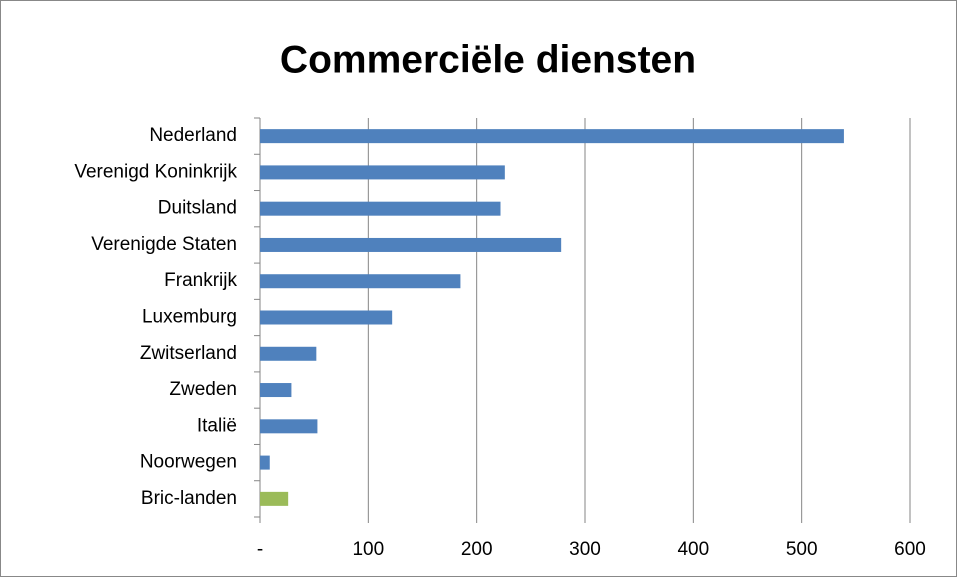 The width and height of the screenshot is (957, 577). I want to click on x-tick-label: 400, so click(693, 549).